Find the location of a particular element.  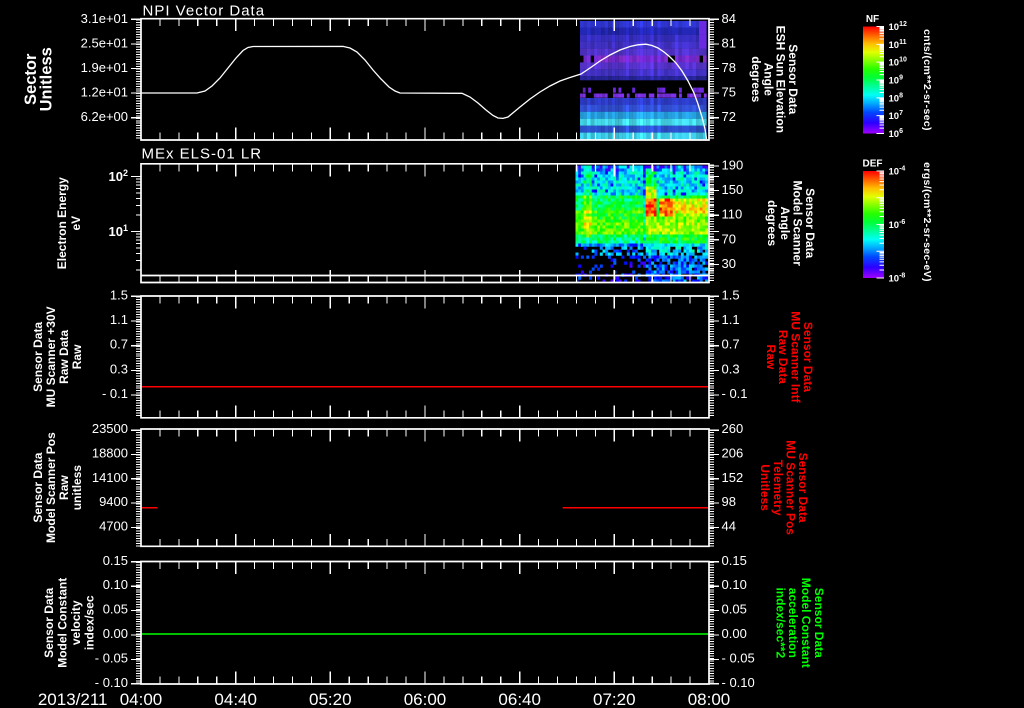

svg-text: 06:00 is located at coordinates (425, 699).